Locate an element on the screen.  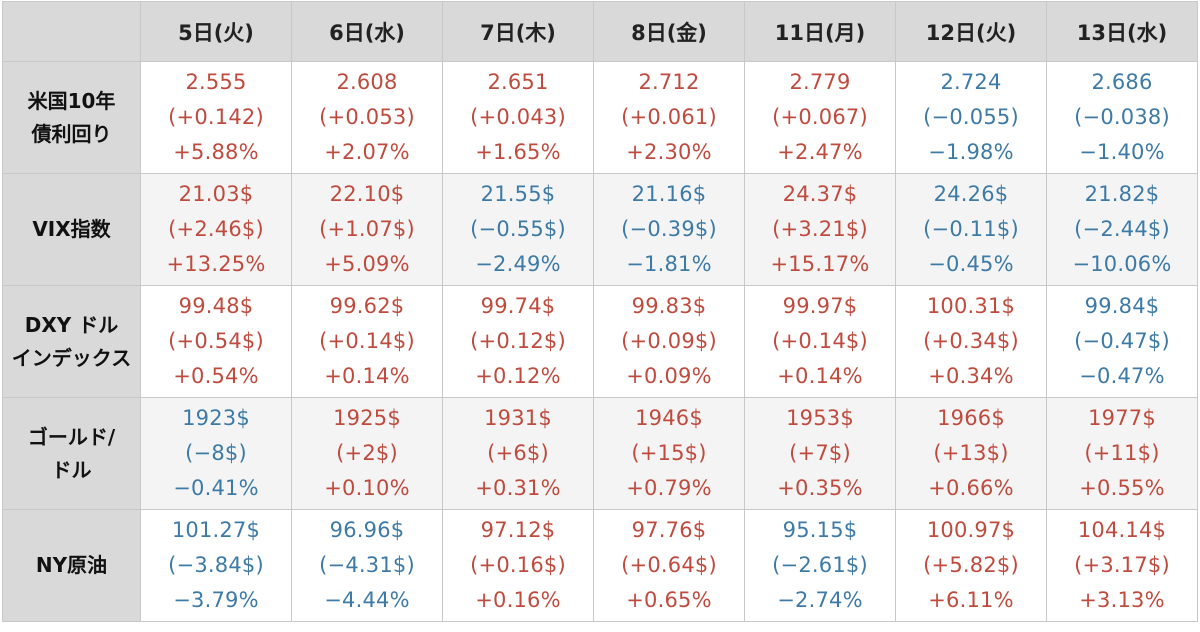
price-change: (+0.061) is located at coordinates (669, 117).